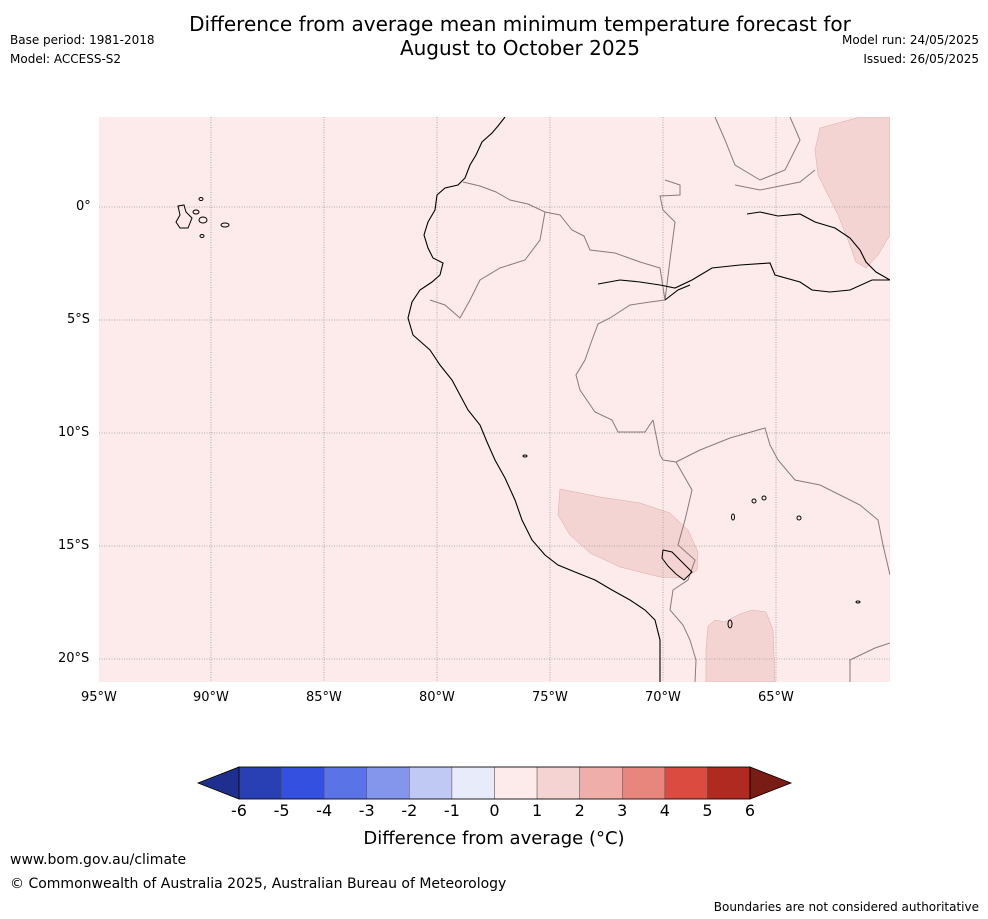  I want to click on issued-date: Issued: 26/05/2025, so click(921, 59).